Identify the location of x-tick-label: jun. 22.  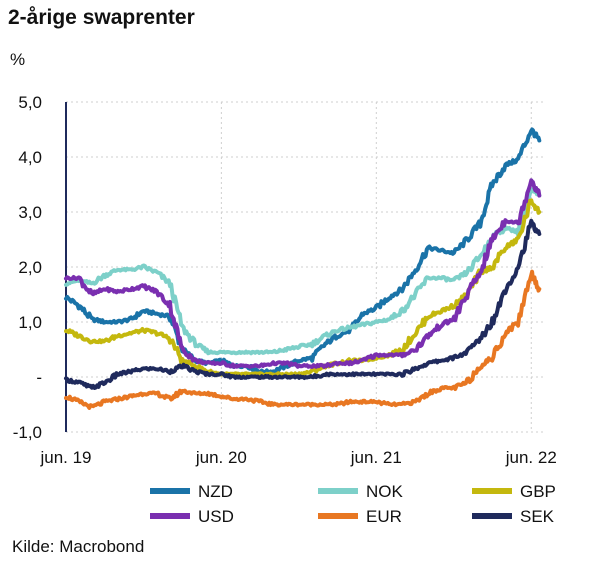
(531, 457).